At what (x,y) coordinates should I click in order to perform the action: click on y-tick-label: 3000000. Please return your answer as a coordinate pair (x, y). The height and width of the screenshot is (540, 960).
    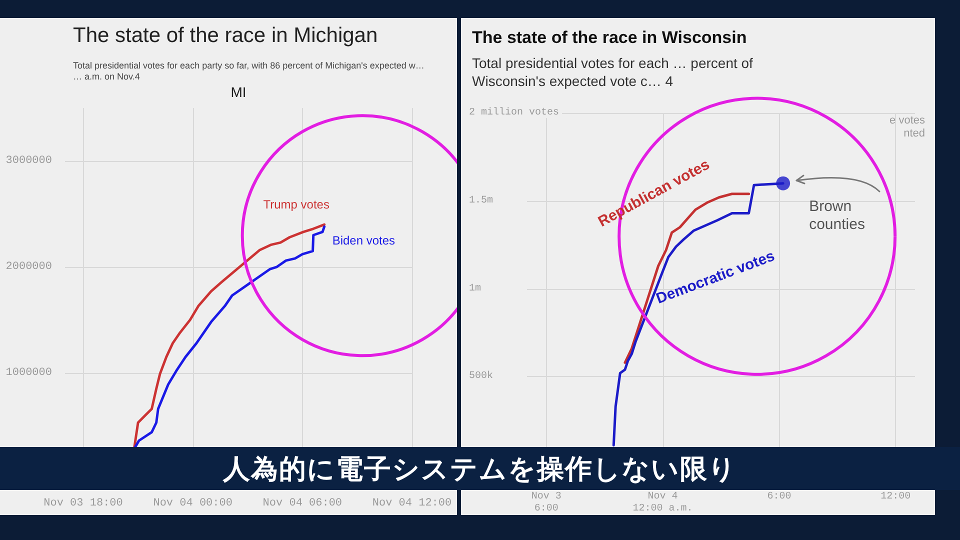
    Looking at the image, I should click on (29, 160).